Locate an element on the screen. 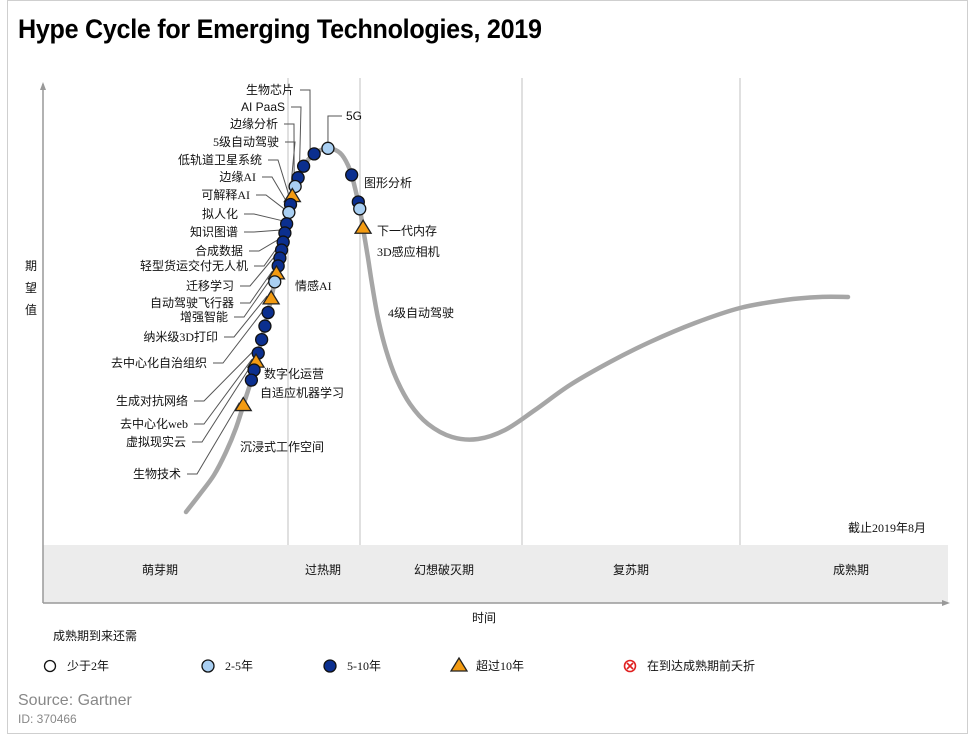 The height and width of the screenshot is (736, 970). point-label: 去中心化自治组织 is located at coordinates (159, 362).